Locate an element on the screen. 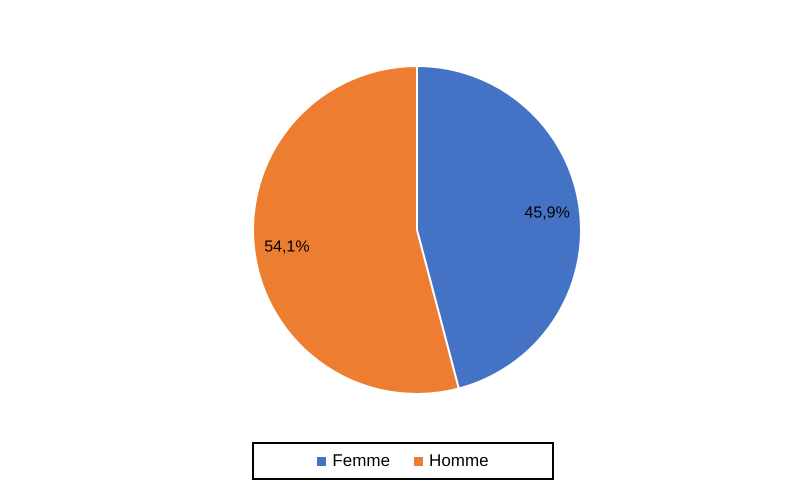  data-label: 54,1% is located at coordinates (287, 247).